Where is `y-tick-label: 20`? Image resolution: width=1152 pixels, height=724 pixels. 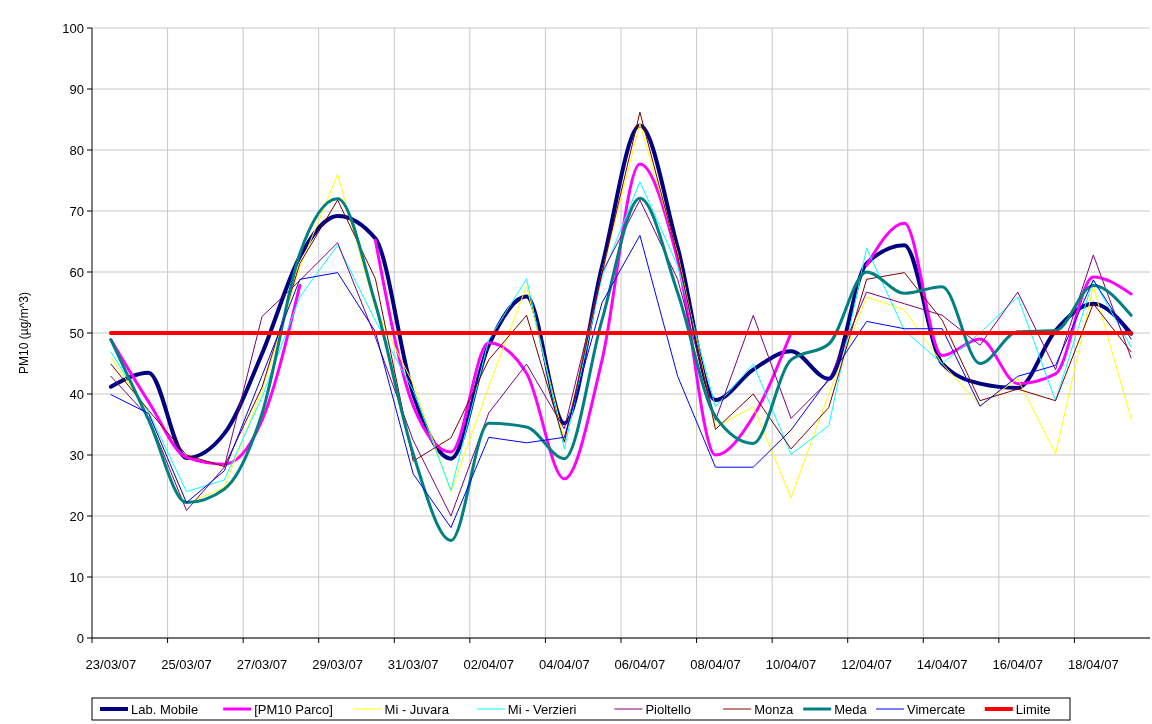 y-tick-label: 20 is located at coordinates (76, 516).